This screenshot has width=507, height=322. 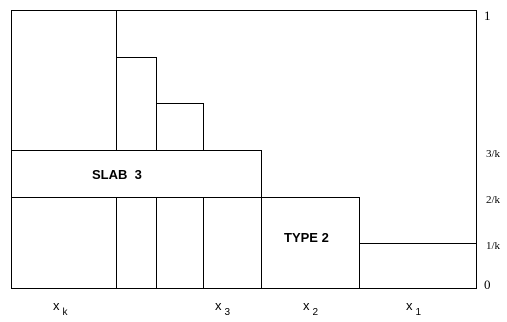 What do you see at coordinates (306, 237) in the screenshot?
I see `type-label: TYPE 2` at bounding box center [306, 237].